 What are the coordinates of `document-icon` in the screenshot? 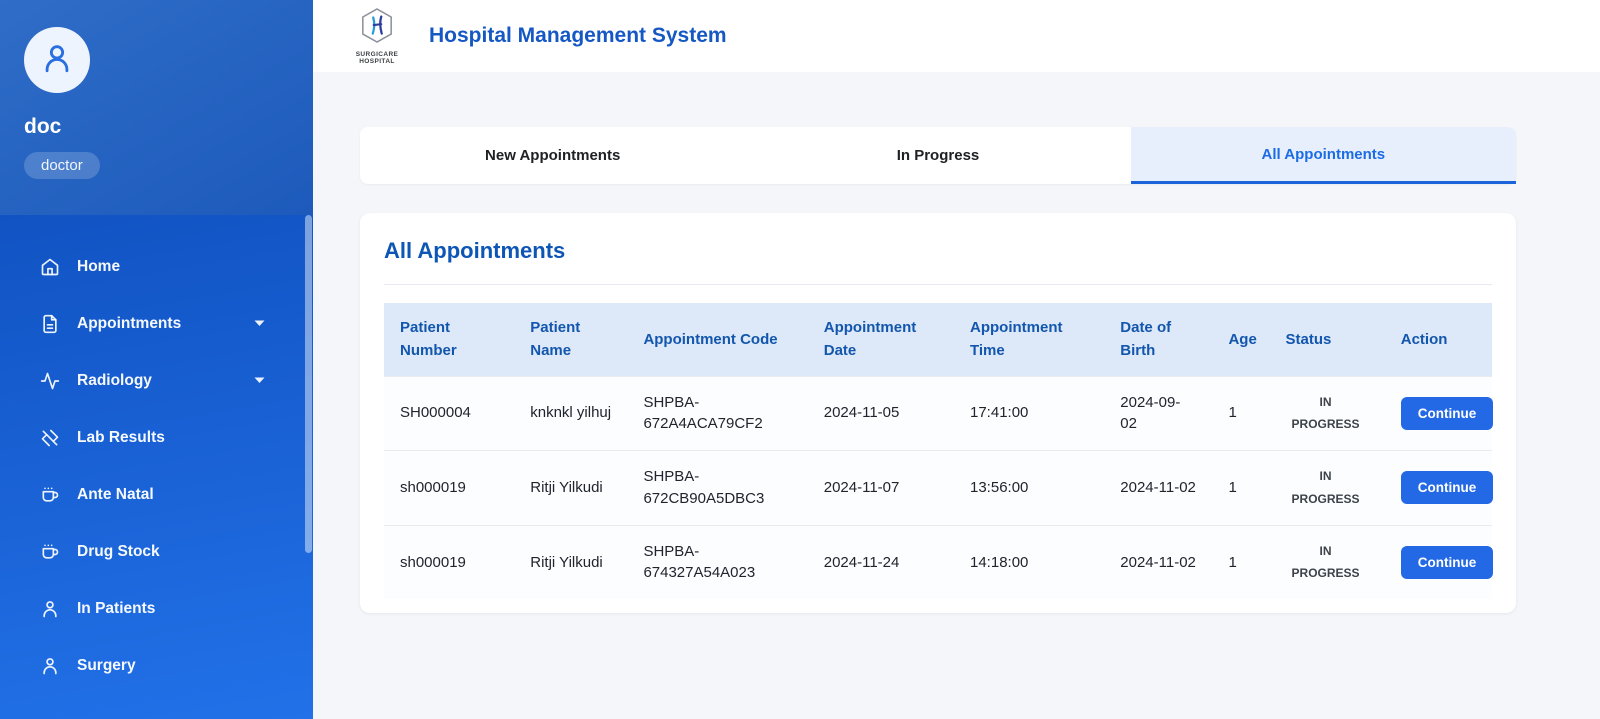 It's located at (50, 324).